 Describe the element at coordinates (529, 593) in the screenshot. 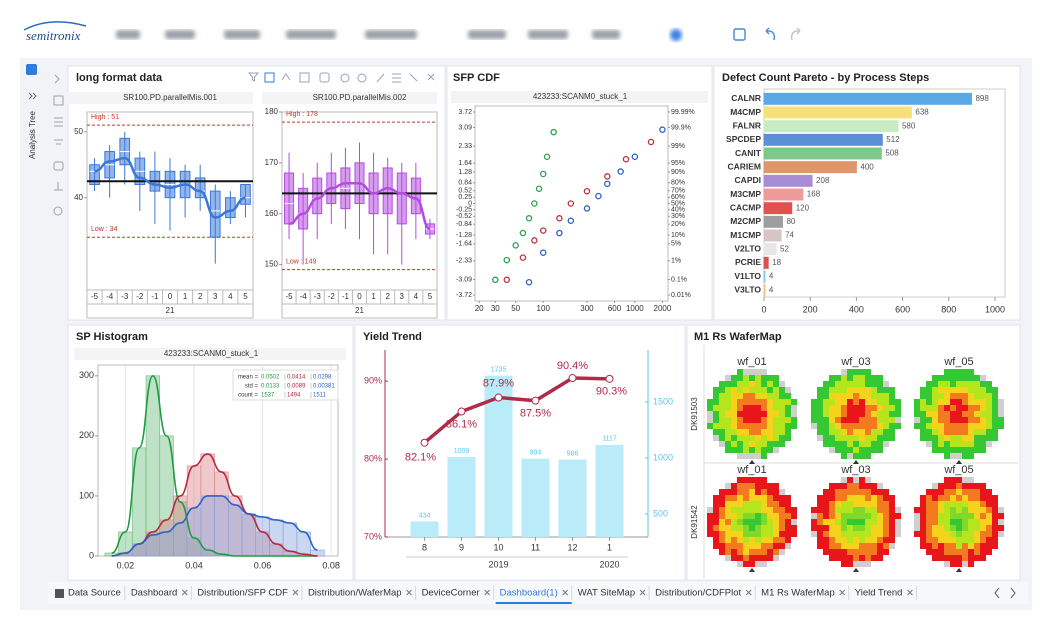

I see `tab-label: Dashboard(1)` at that location.